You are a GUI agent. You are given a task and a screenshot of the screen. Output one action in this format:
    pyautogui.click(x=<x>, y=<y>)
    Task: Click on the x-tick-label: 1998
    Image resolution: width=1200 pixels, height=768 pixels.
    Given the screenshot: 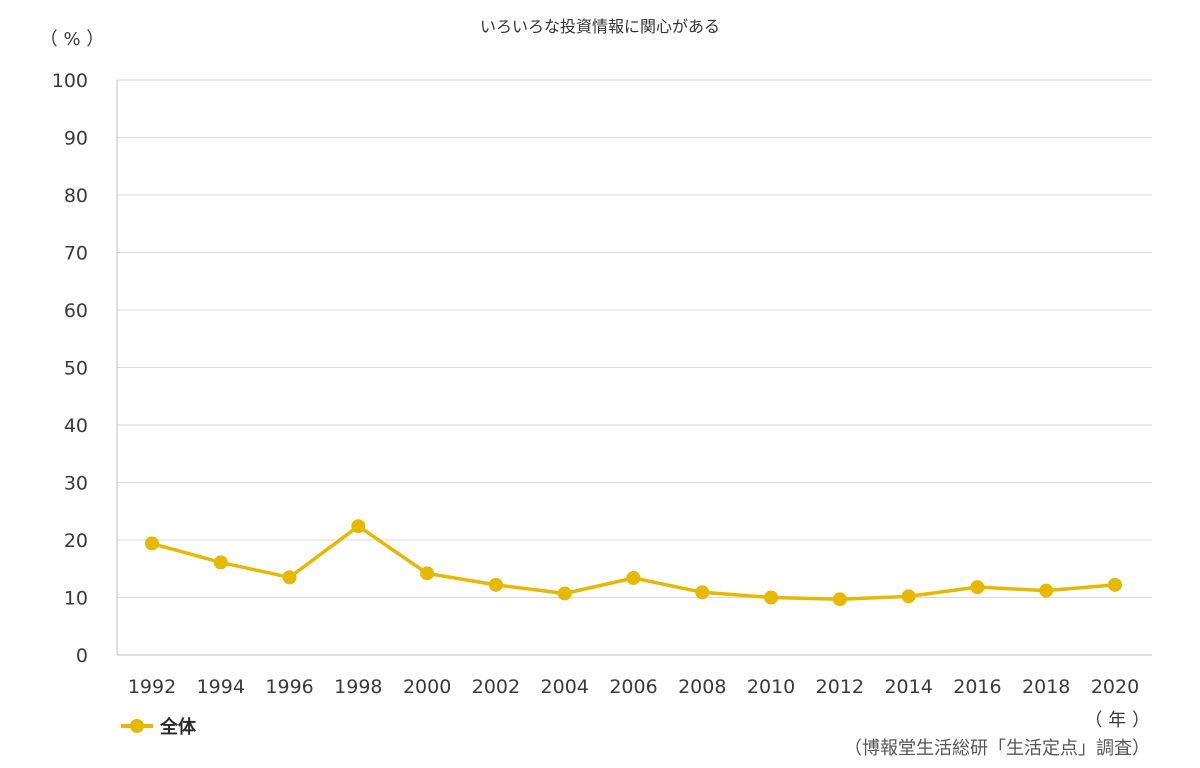 What is the action you would take?
    pyautogui.click(x=358, y=687)
    